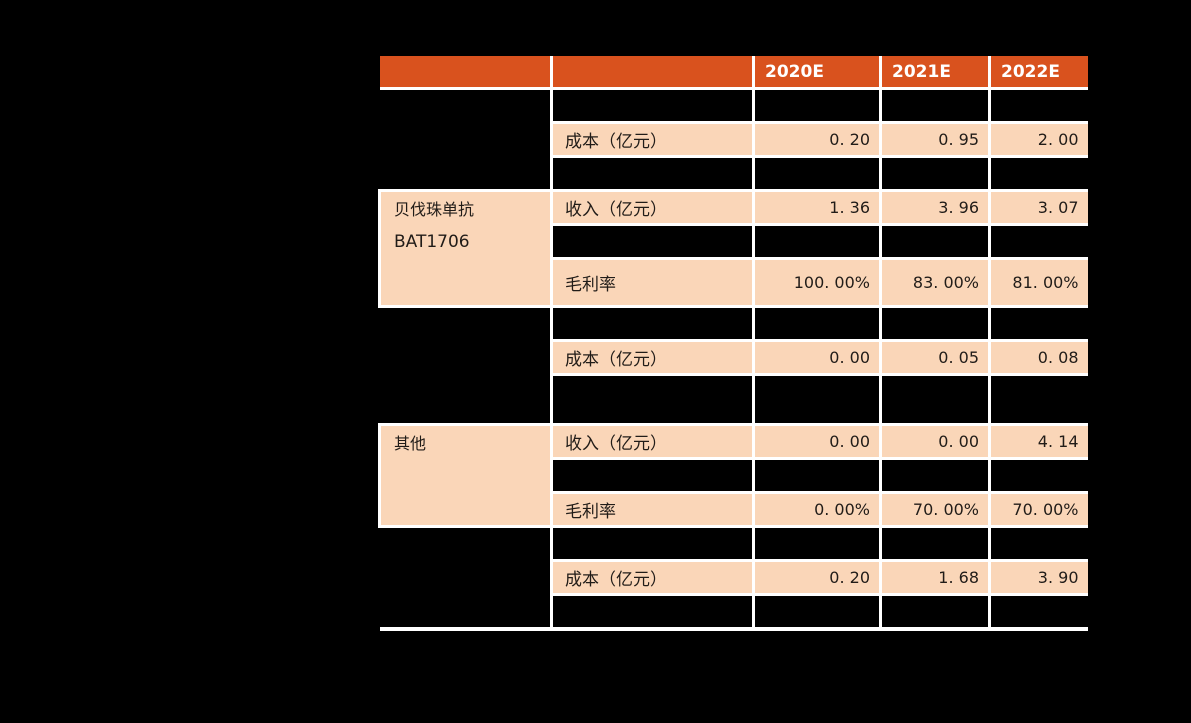  What do you see at coordinates (935, 139) in the screenshot?
I see `value-2021e: 0. 95` at bounding box center [935, 139].